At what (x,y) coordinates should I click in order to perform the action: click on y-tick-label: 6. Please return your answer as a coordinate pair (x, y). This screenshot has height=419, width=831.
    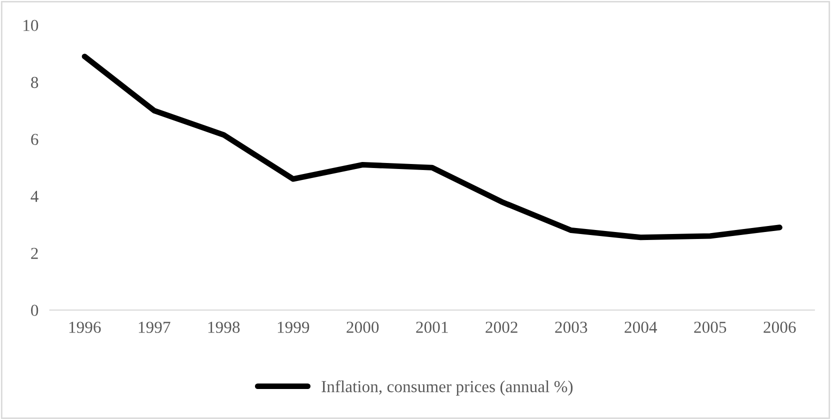
    Looking at the image, I should click on (34, 140).